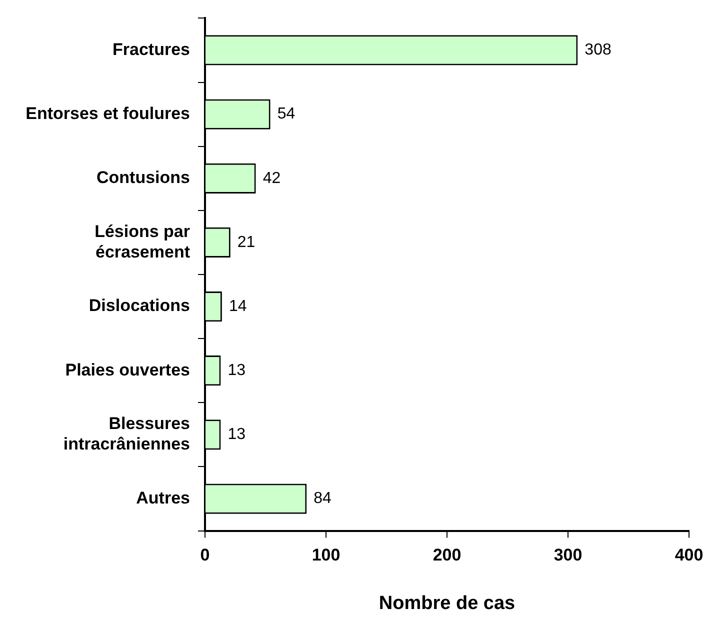 This screenshot has height=627, width=715. I want to click on x-tick-label: 200, so click(447, 555).